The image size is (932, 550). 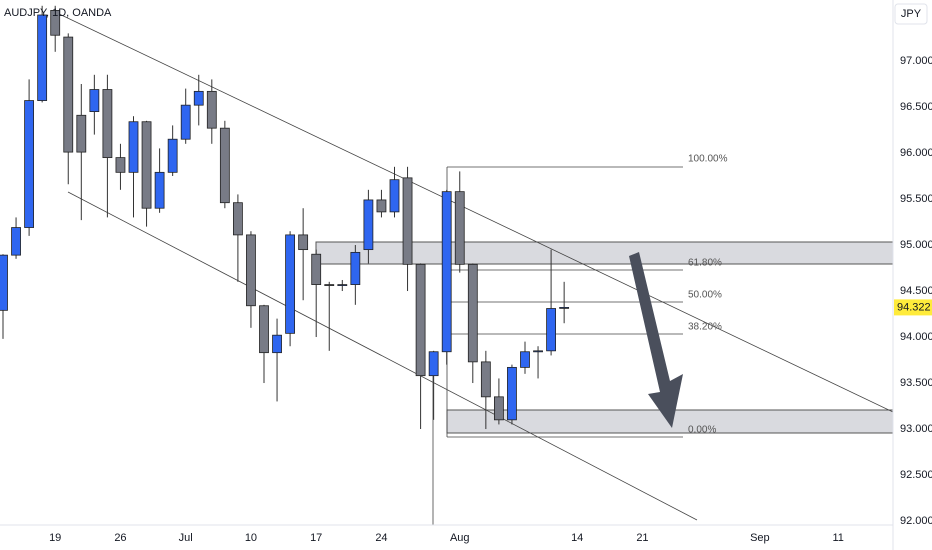 What do you see at coordinates (916, 153) in the screenshot?
I see `y-tick-label: 96.000` at bounding box center [916, 153].